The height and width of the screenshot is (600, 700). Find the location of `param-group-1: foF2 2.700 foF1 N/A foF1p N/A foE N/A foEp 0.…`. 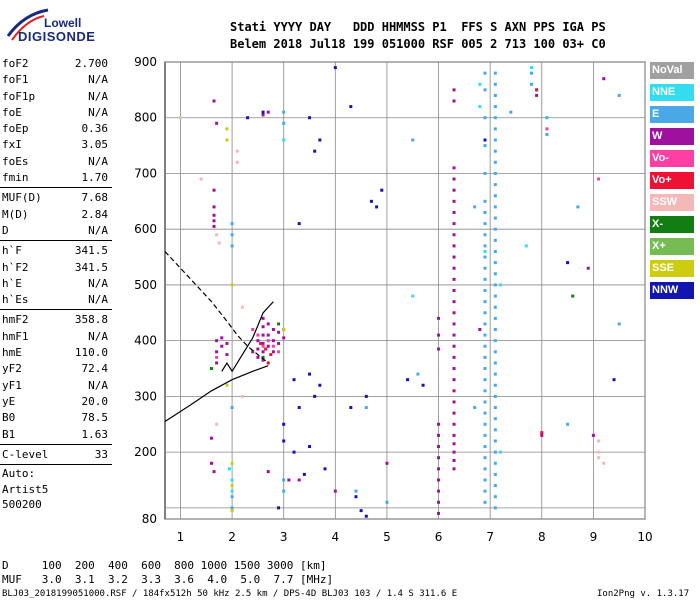

param-group-1: foF2 2.700 foF1 N/A foF1p N/A foE N/A foEp 0.… is located at coordinates (56, 121).